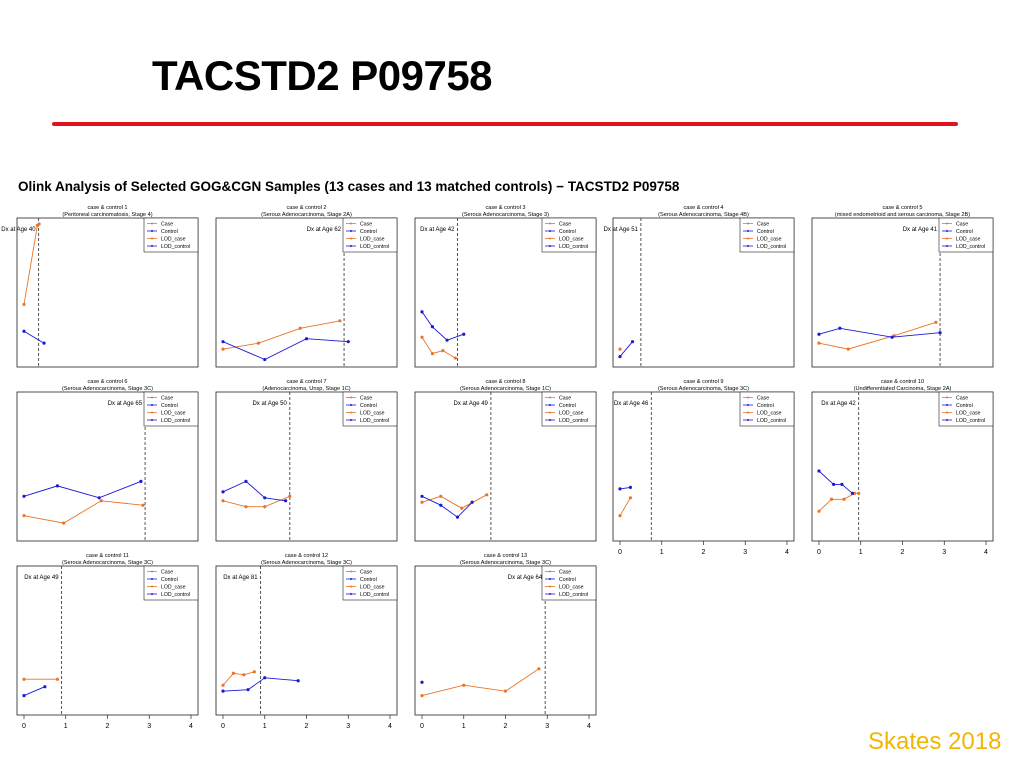  I want to click on panel-1-legend-label-4: LOD_control, so click(175, 247).